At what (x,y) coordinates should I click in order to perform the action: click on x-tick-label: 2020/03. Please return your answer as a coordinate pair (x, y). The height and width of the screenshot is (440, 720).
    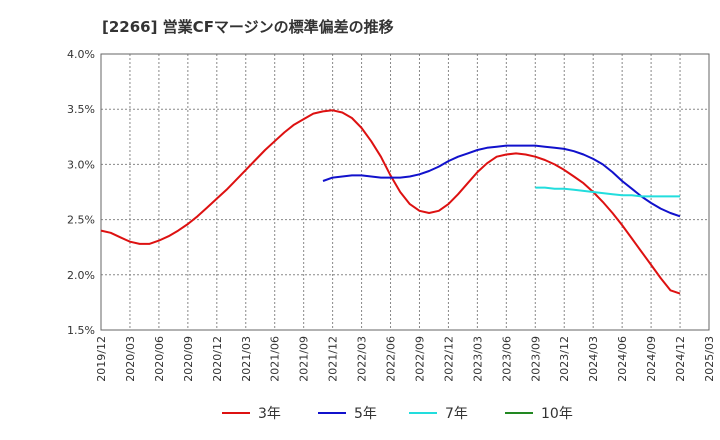
    Looking at the image, I should click on (130, 359).